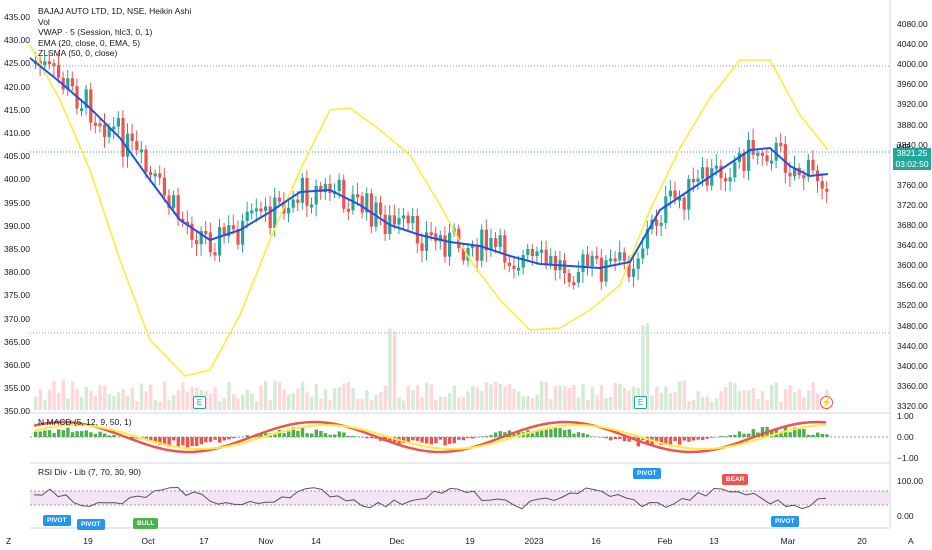  Describe the element at coordinates (89, 472) in the screenshot. I see `rsi-title: RSI Div - Lib (7, 70, 30, 90)` at that location.